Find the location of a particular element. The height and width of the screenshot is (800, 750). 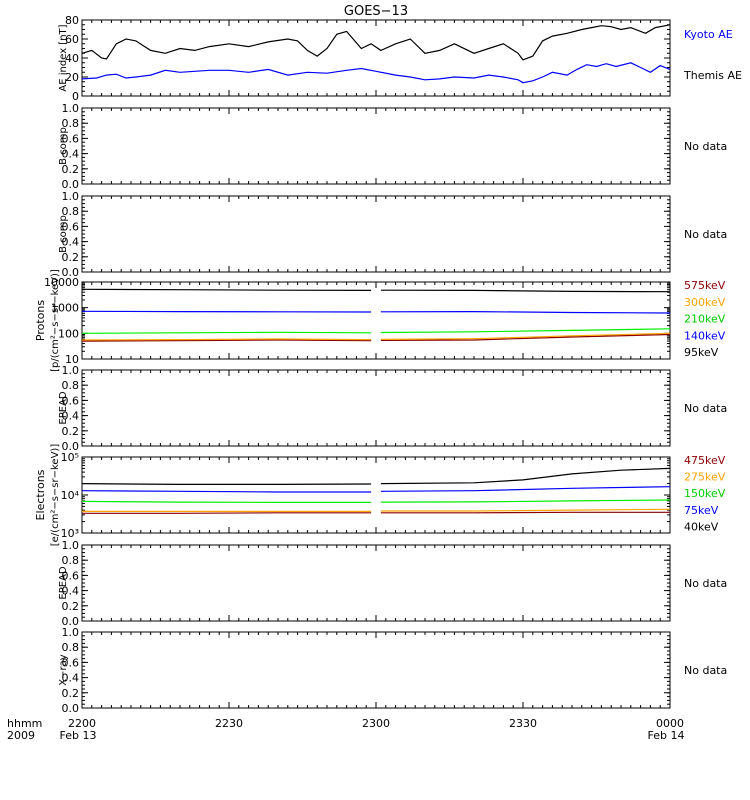

y-axis-label: Electrons is located at coordinates (40, 494).